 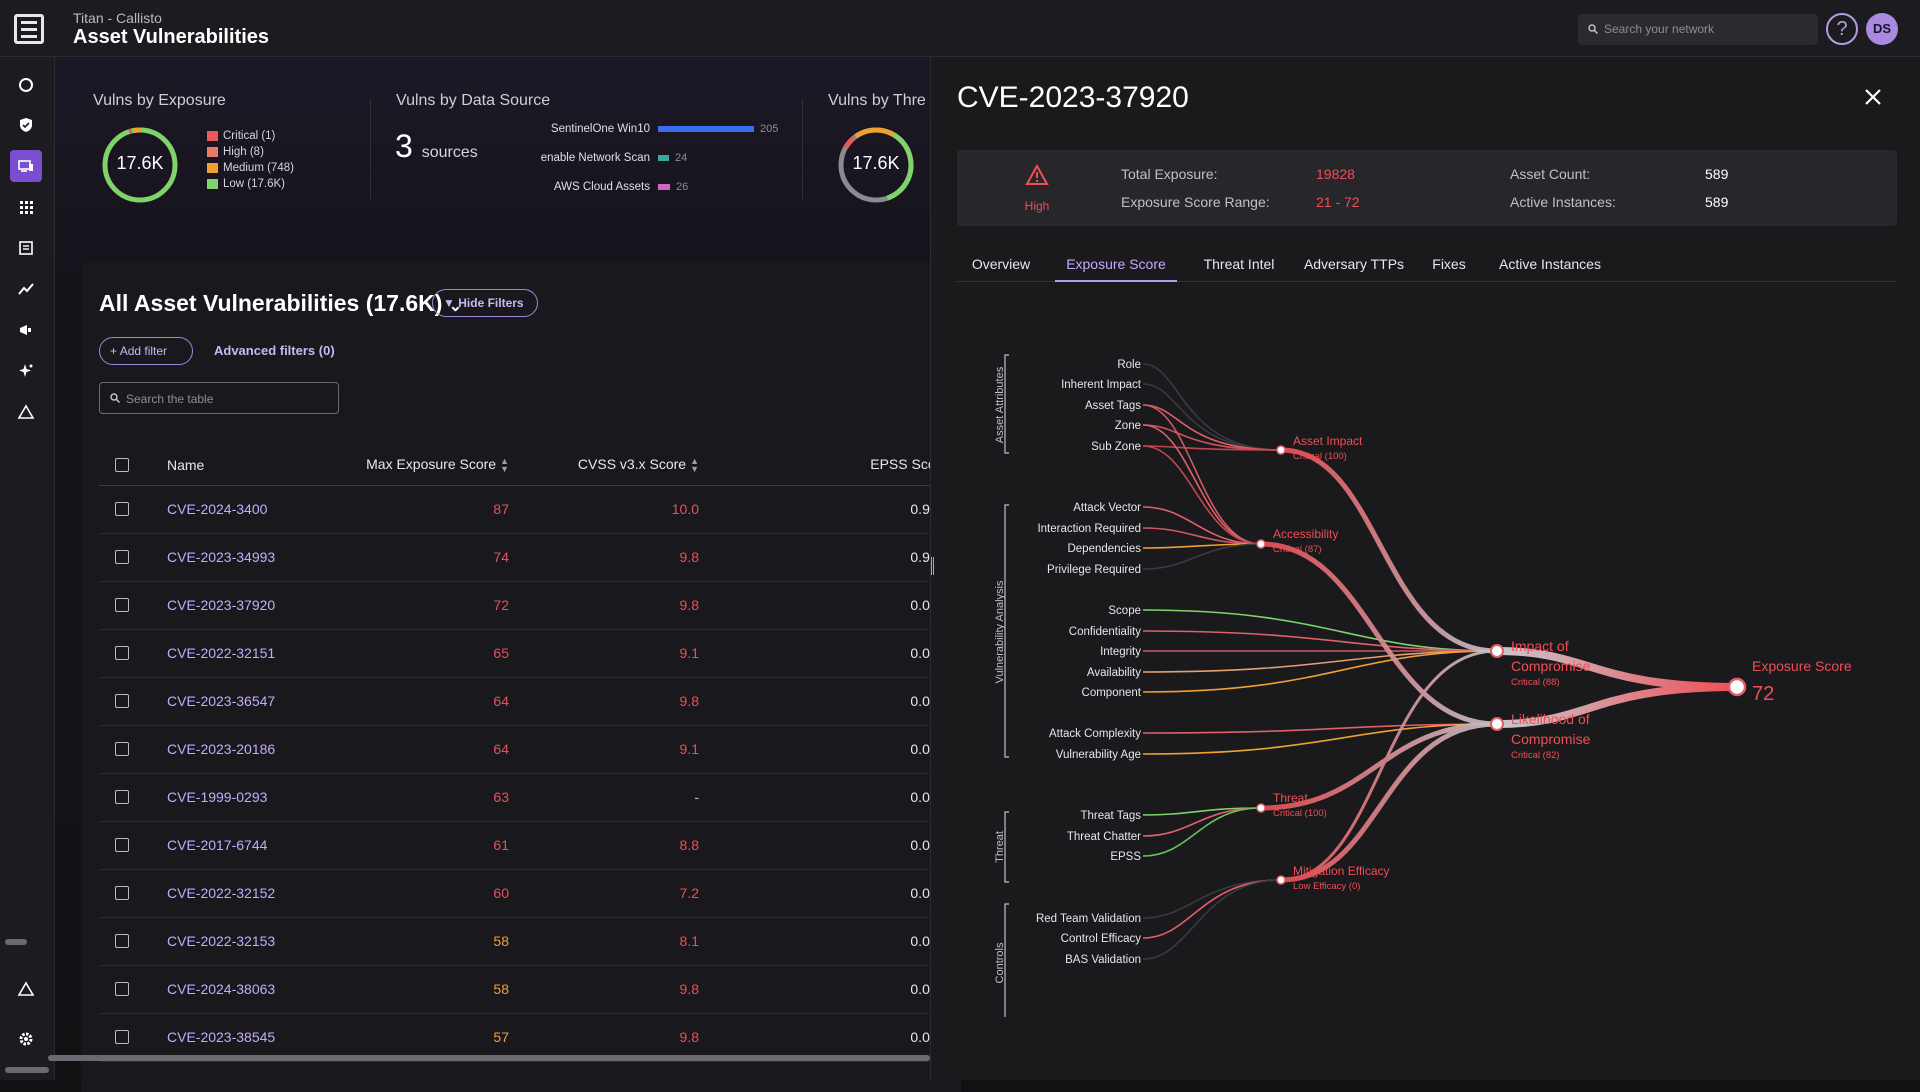 I want to click on legend-medium: Medium (748), so click(x=250, y=168).